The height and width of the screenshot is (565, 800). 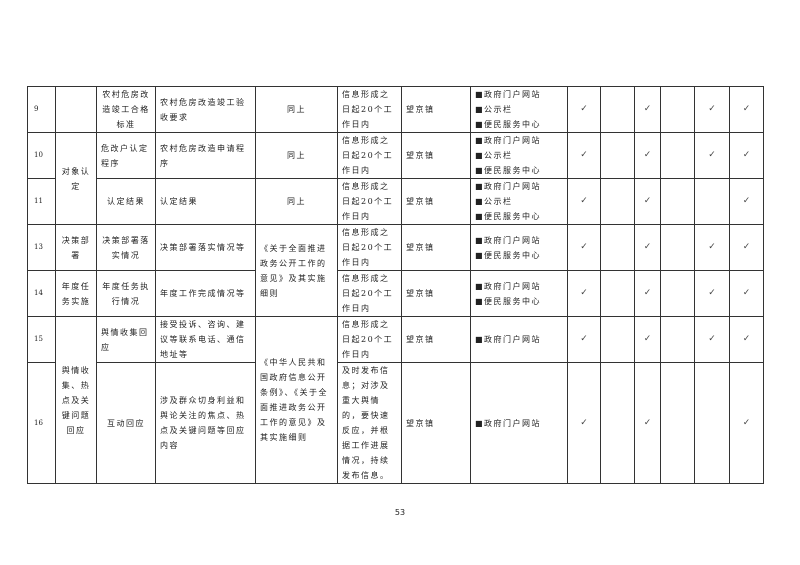 I want to click on row-number: 16, so click(x=41, y=423).